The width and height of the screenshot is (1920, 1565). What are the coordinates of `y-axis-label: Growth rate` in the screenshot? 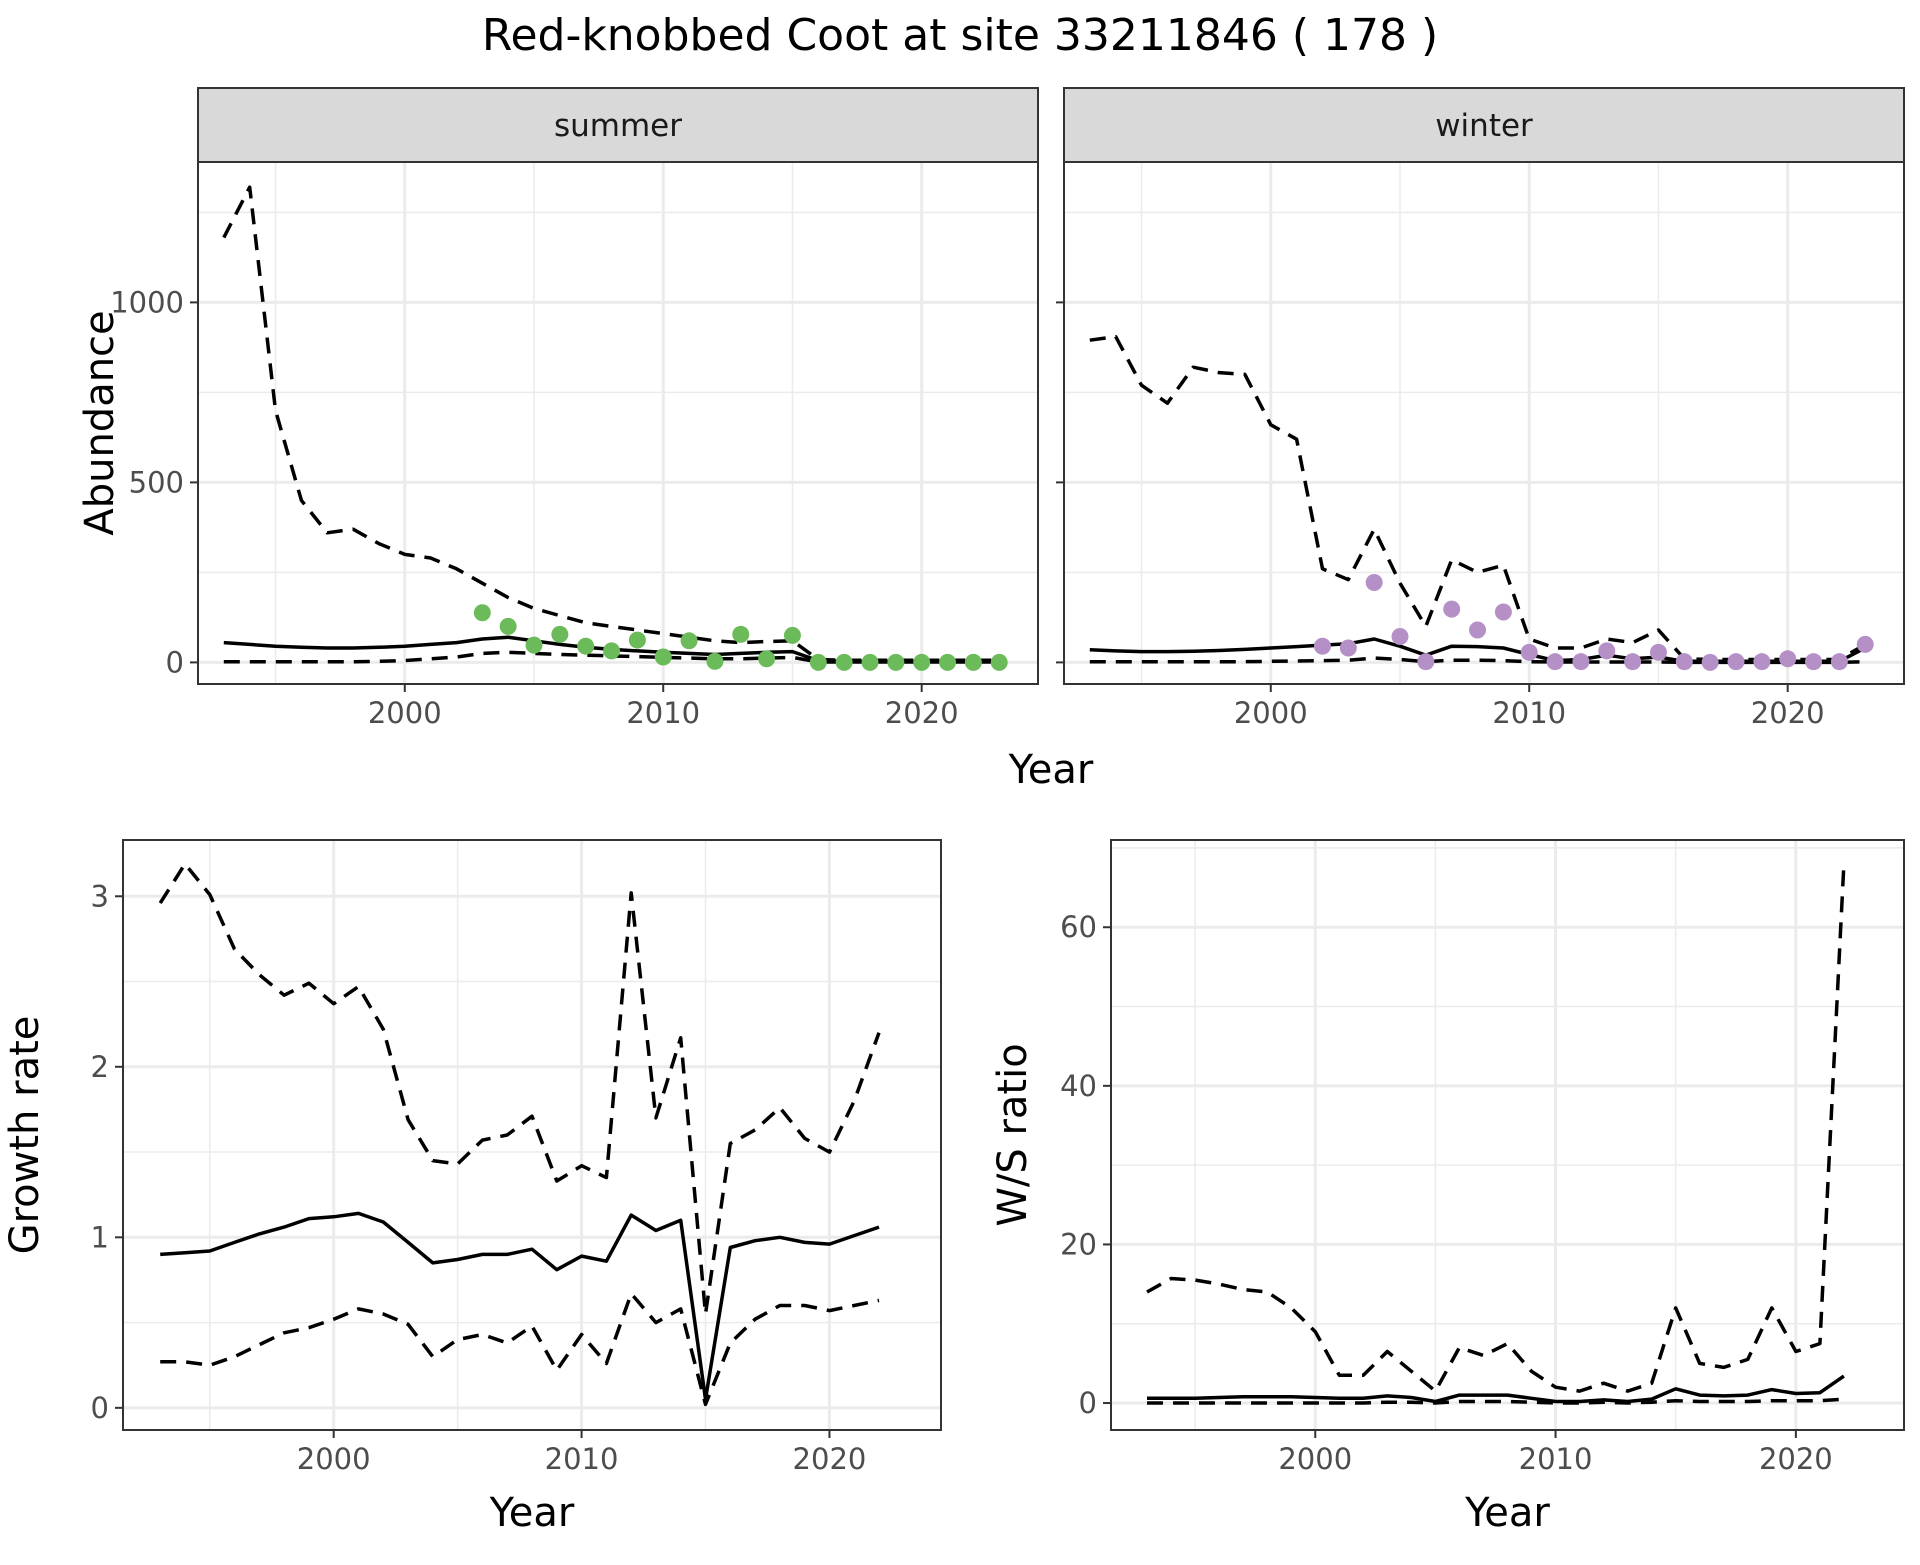 It's located at (25, 1135).